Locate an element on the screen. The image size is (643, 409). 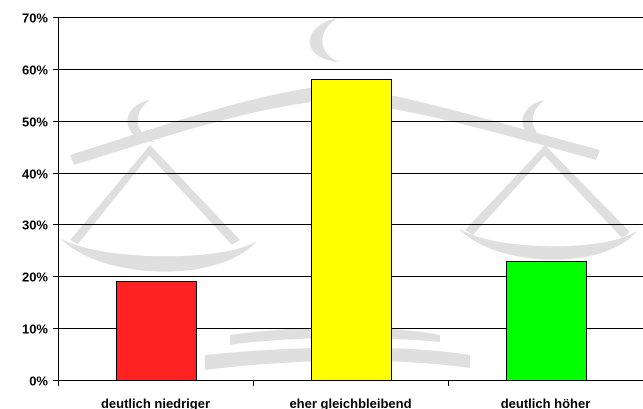
y-tick-label: 10% is located at coordinates (35, 329).